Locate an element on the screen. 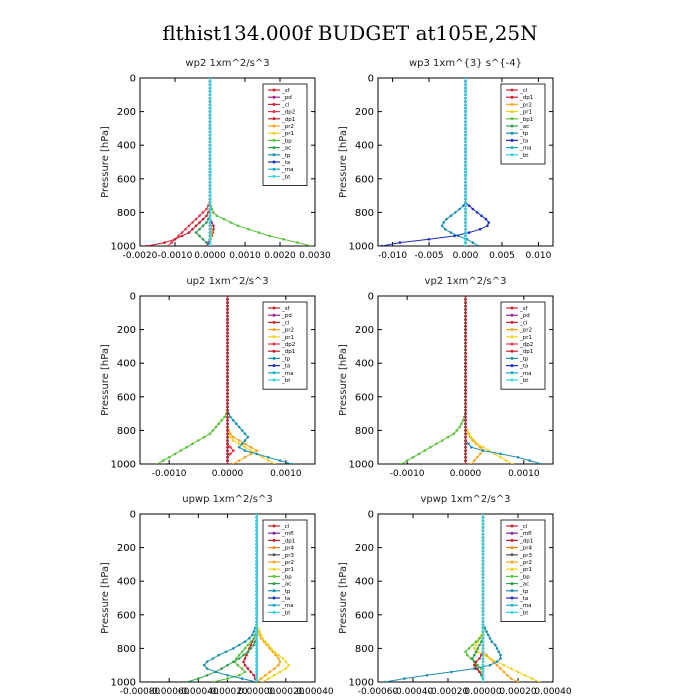  x-tick-label: 0.0010 is located at coordinates (245, 256).